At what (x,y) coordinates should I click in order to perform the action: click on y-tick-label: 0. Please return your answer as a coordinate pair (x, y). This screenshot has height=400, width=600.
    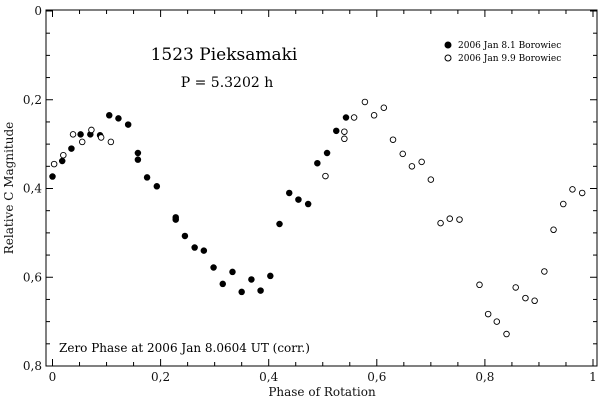
    Looking at the image, I should click on (38, 11).